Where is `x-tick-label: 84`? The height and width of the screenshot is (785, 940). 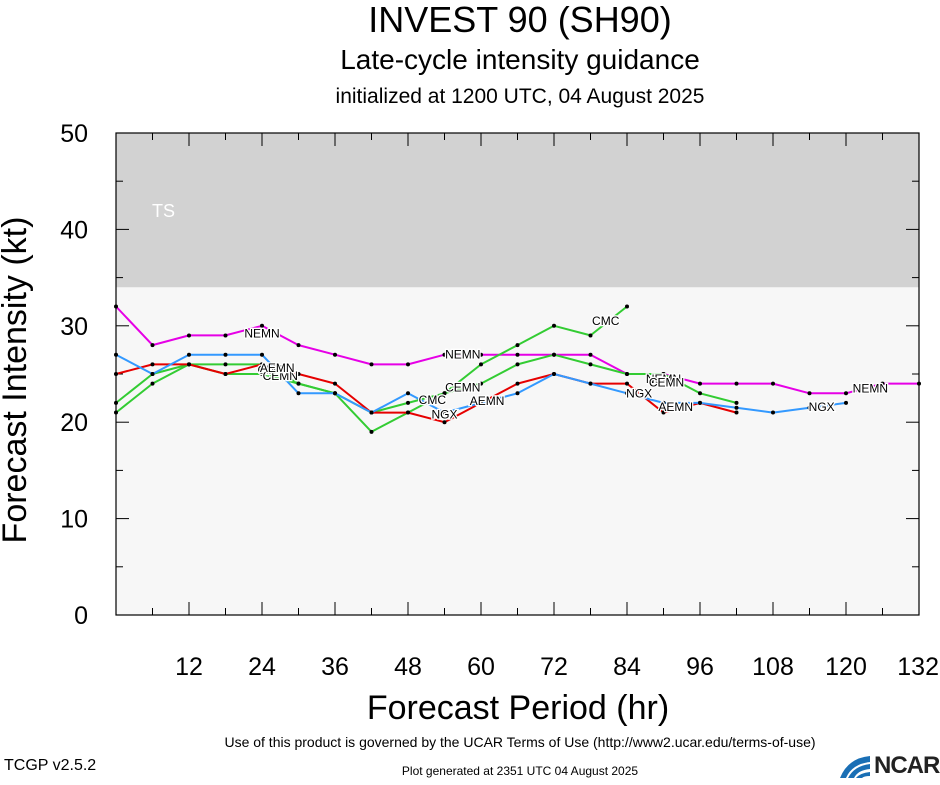 x-tick-label: 84 is located at coordinates (627, 667).